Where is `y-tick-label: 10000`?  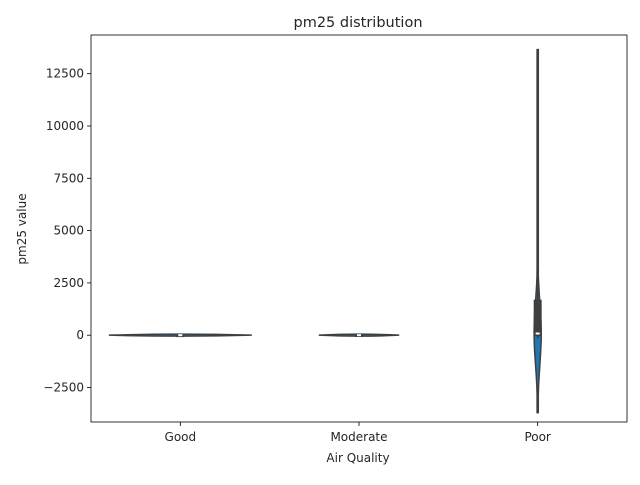
y-tick-label: 10000 is located at coordinates (65, 126).